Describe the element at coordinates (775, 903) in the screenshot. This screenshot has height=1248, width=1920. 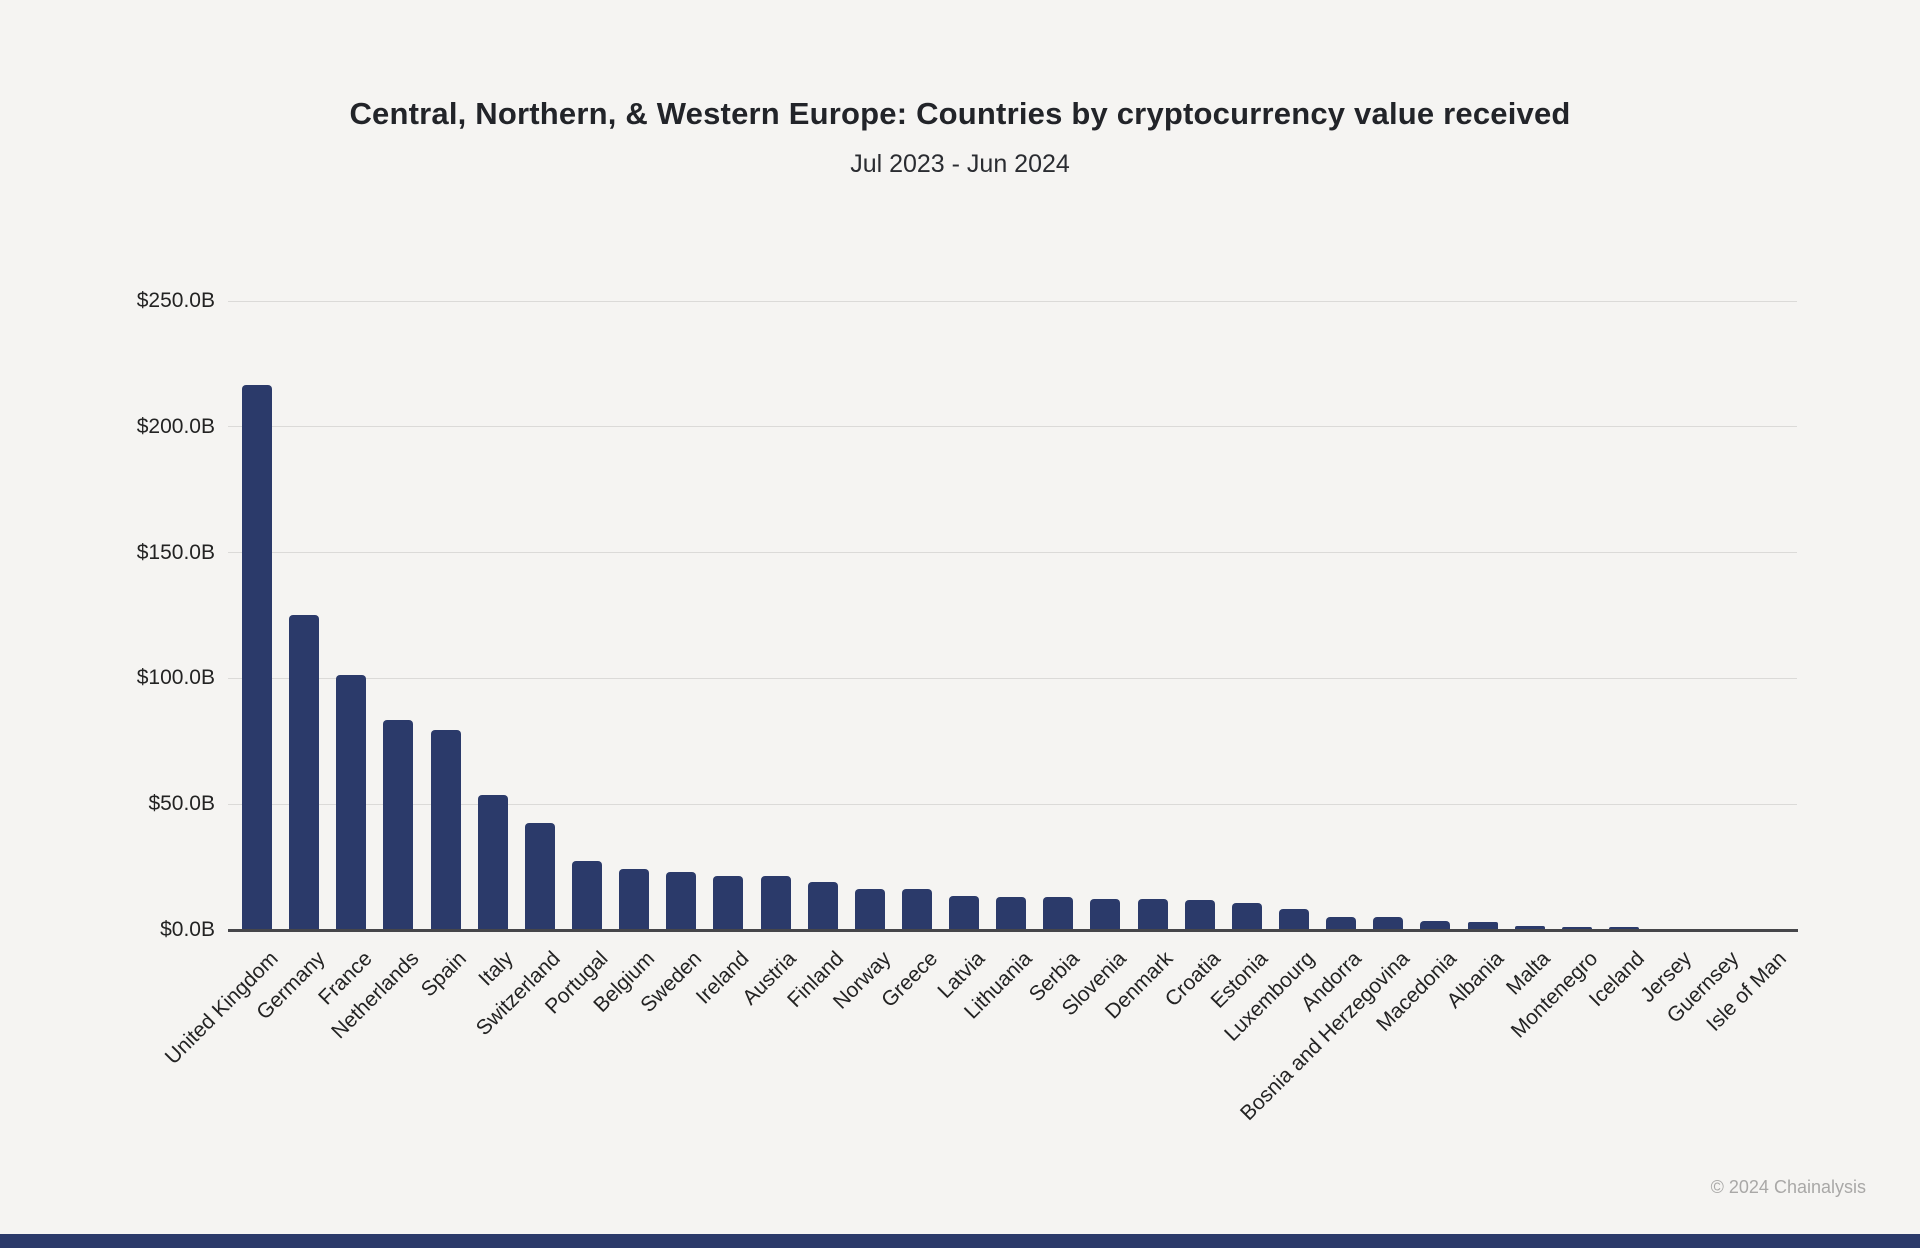
I see `bar-austria` at that location.